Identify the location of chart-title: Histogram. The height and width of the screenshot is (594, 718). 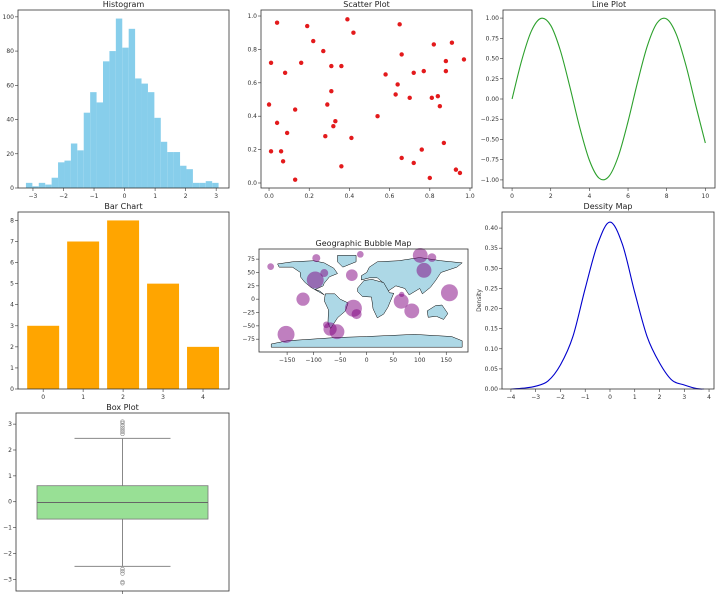
(124, 4).